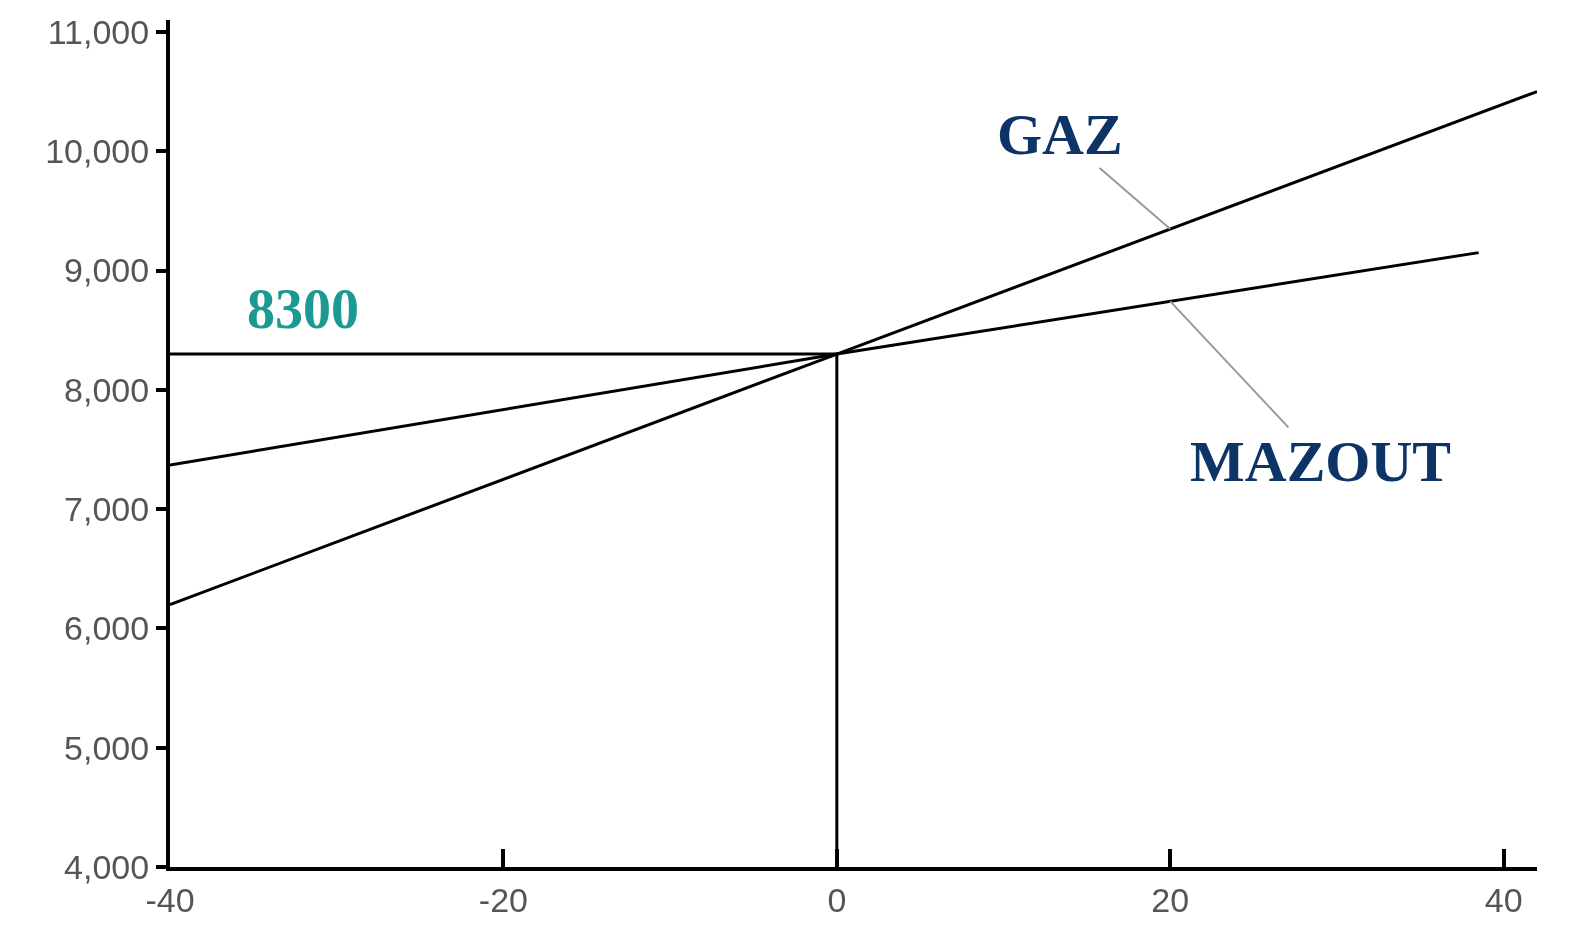  What do you see at coordinates (837, 899) in the screenshot?
I see `x-tick-label: 0` at bounding box center [837, 899].